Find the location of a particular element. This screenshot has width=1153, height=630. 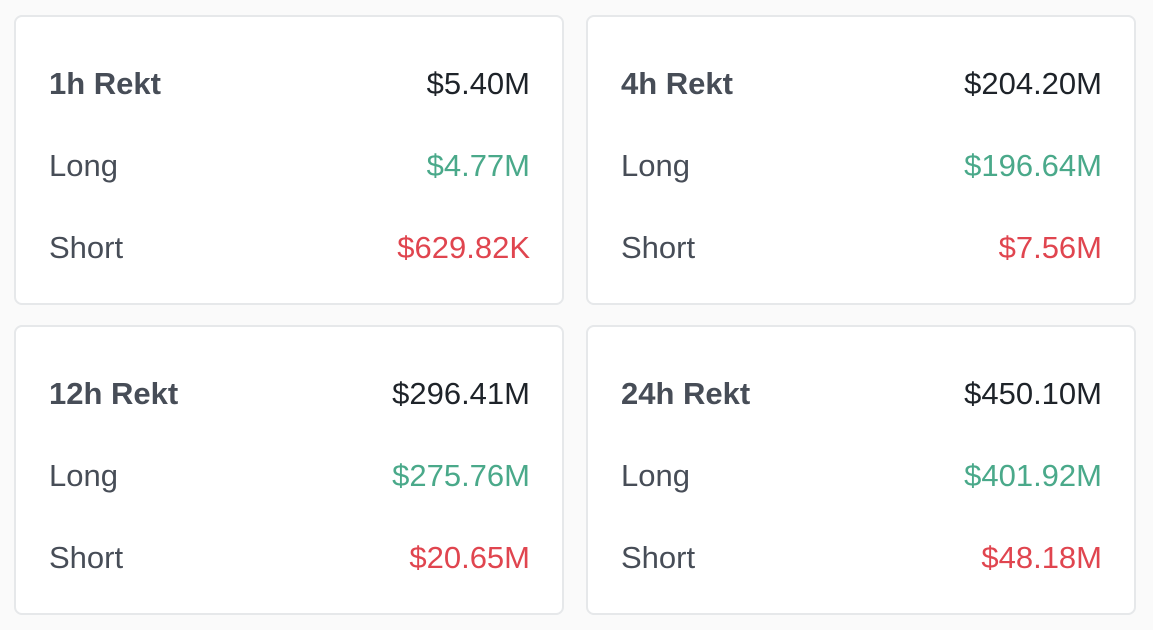

total-value: $296.41M is located at coordinates (461, 393).